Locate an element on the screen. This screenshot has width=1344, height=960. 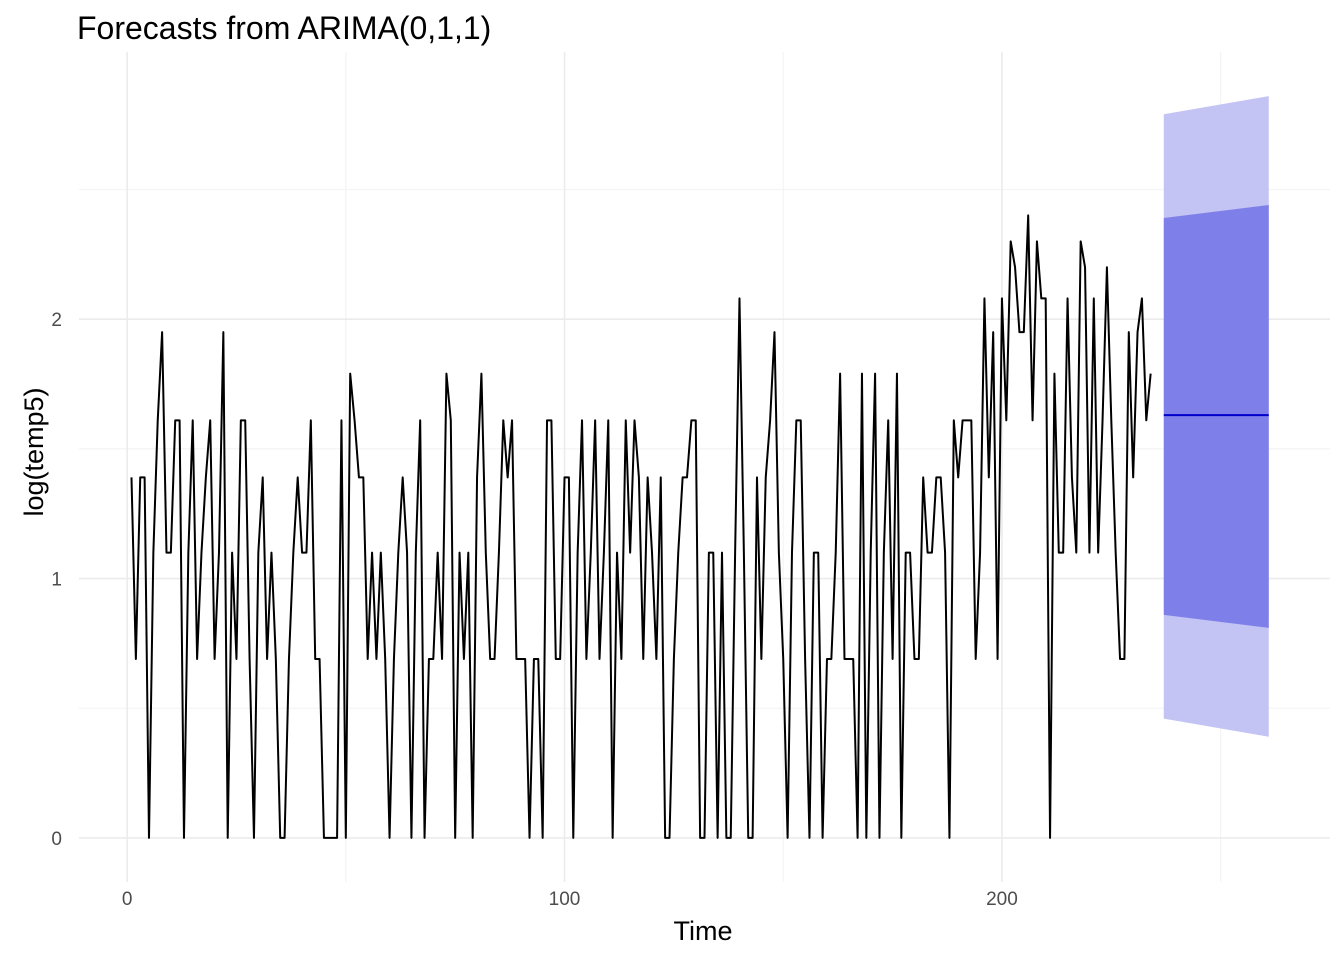
x-tick-label: 0 is located at coordinates (127, 899).